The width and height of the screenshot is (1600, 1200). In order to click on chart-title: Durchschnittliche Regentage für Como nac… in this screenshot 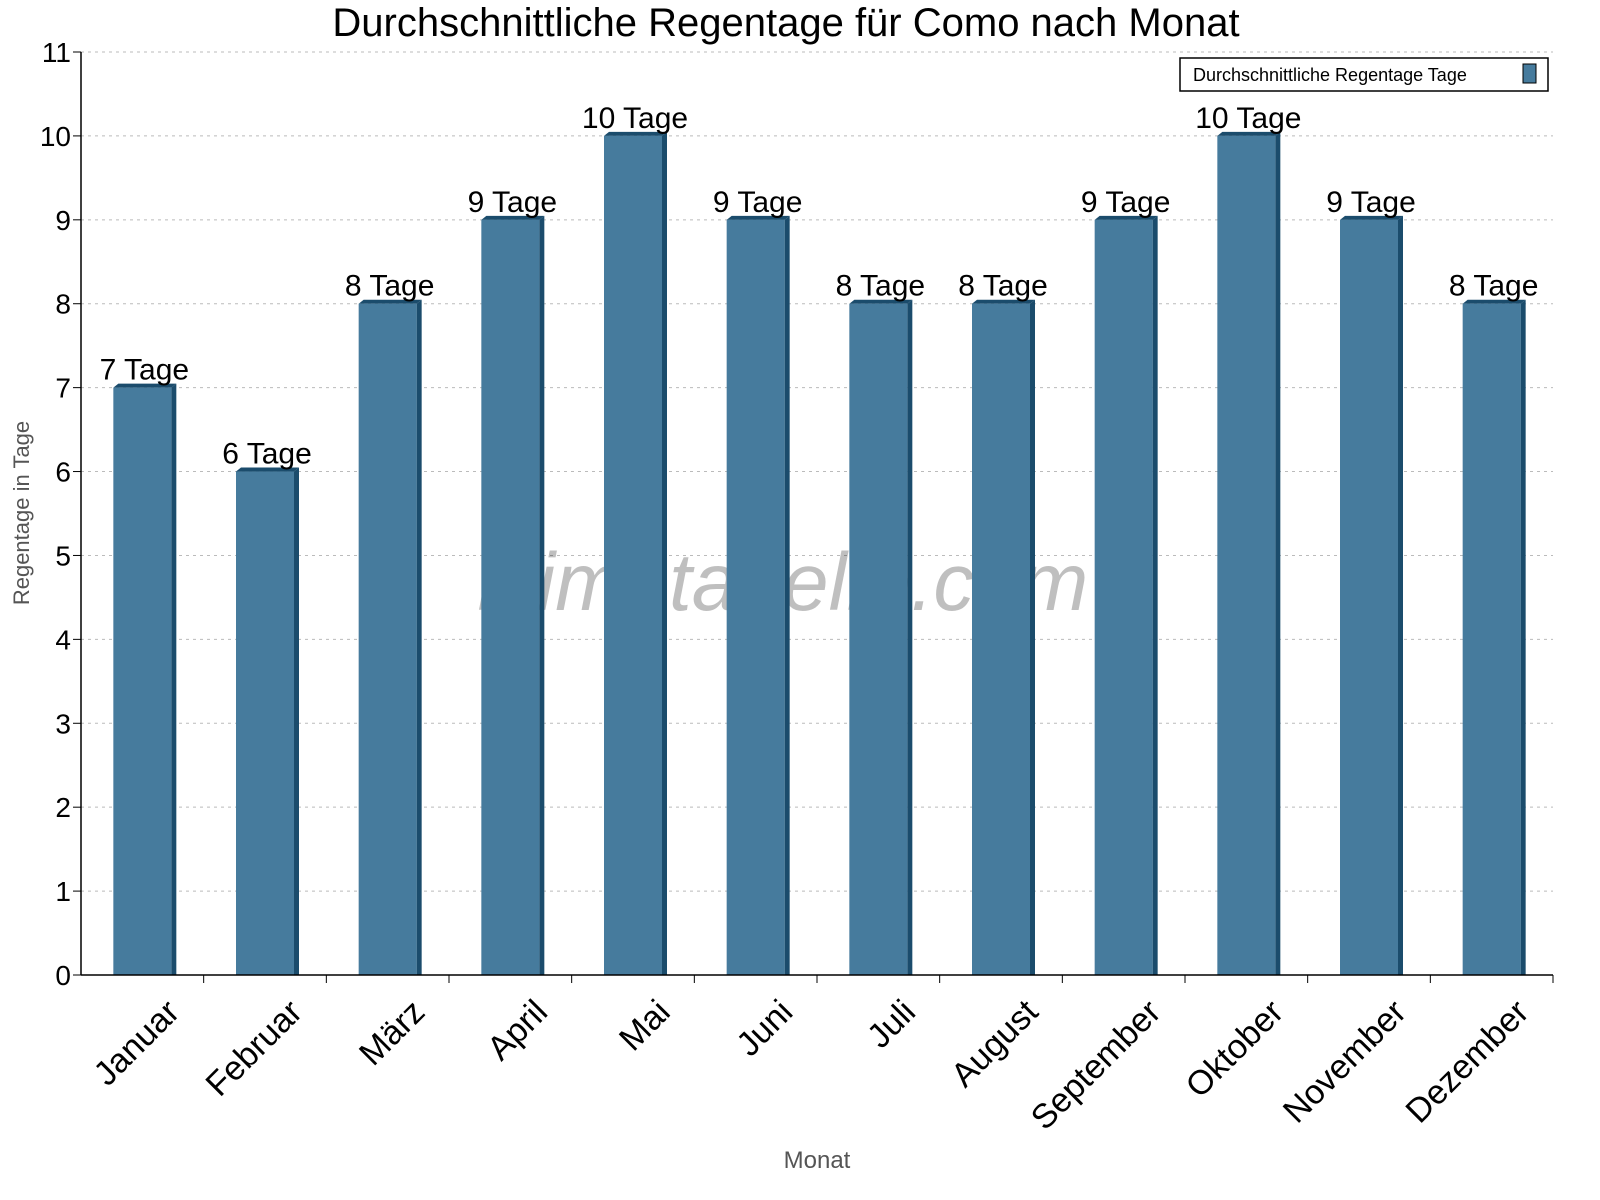, I will do `click(785, 23)`.